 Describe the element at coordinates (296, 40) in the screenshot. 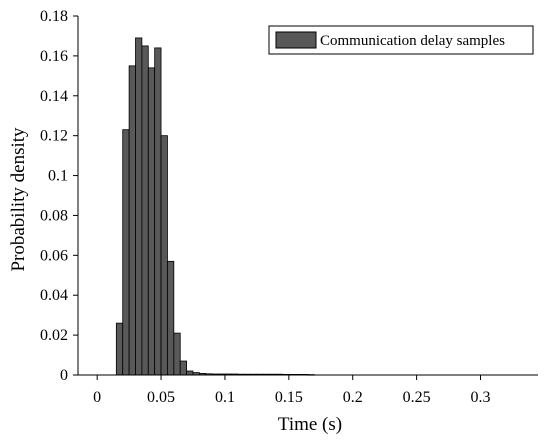

I see `legend-swatch` at that location.